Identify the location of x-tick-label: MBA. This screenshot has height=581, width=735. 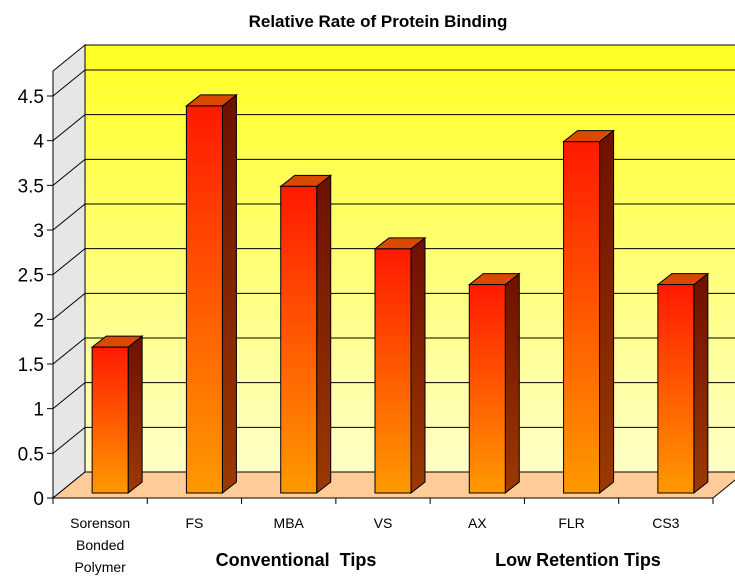
(289, 523).